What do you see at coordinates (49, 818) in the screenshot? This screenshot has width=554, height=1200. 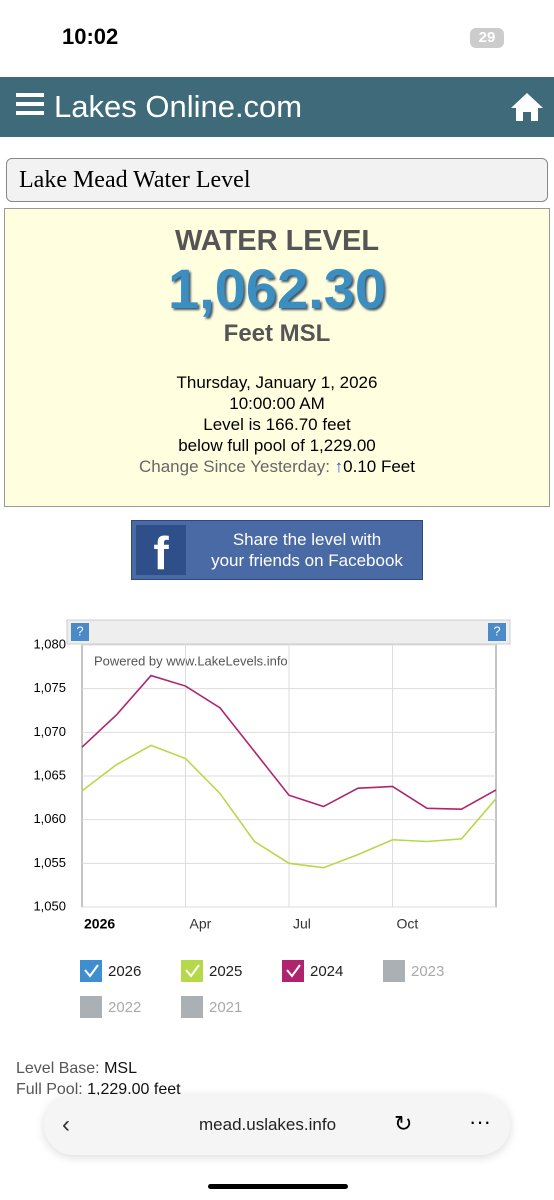 I see `y-tick-label: 1,060` at bounding box center [49, 818].